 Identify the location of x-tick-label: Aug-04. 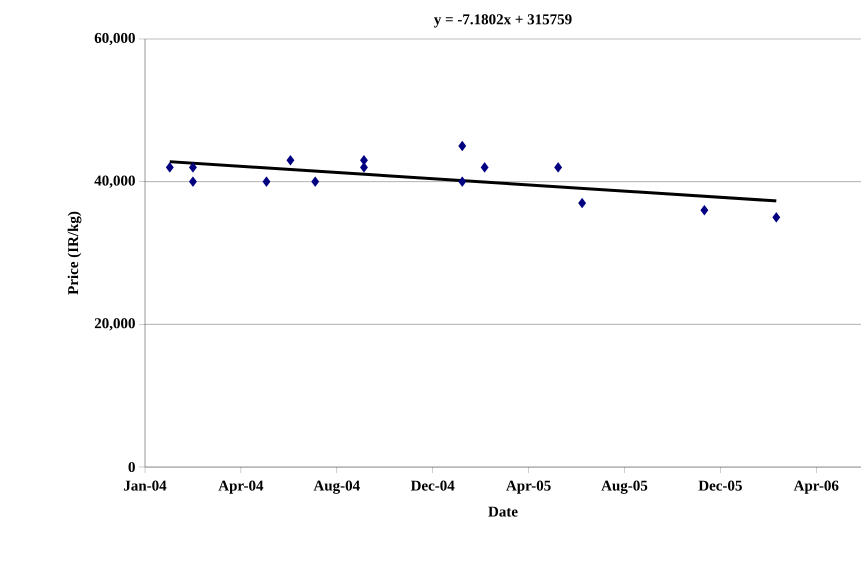
(337, 487).